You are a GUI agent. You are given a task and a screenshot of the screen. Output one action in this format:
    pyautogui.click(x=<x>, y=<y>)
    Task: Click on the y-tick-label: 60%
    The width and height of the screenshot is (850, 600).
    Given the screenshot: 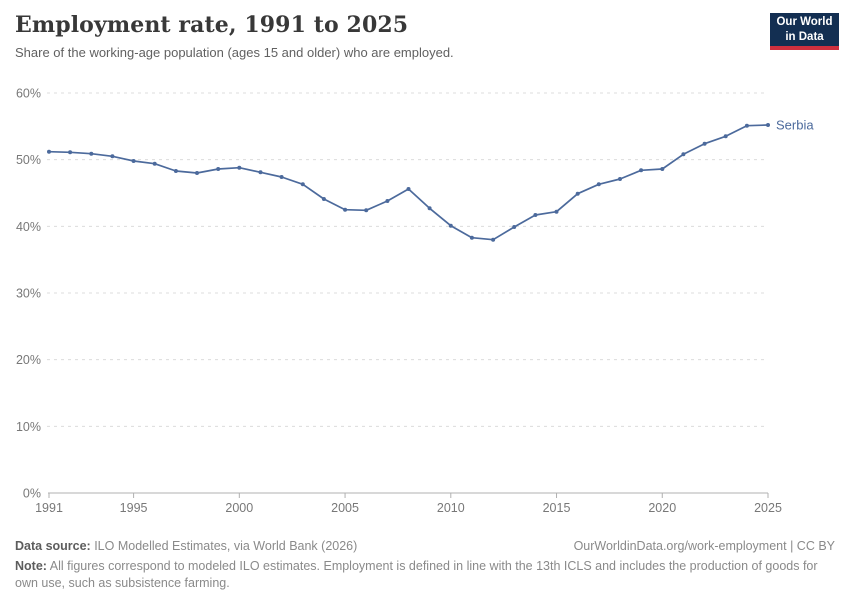 What is the action you would take?
    pyautogui.click(x=28, y=94)
    